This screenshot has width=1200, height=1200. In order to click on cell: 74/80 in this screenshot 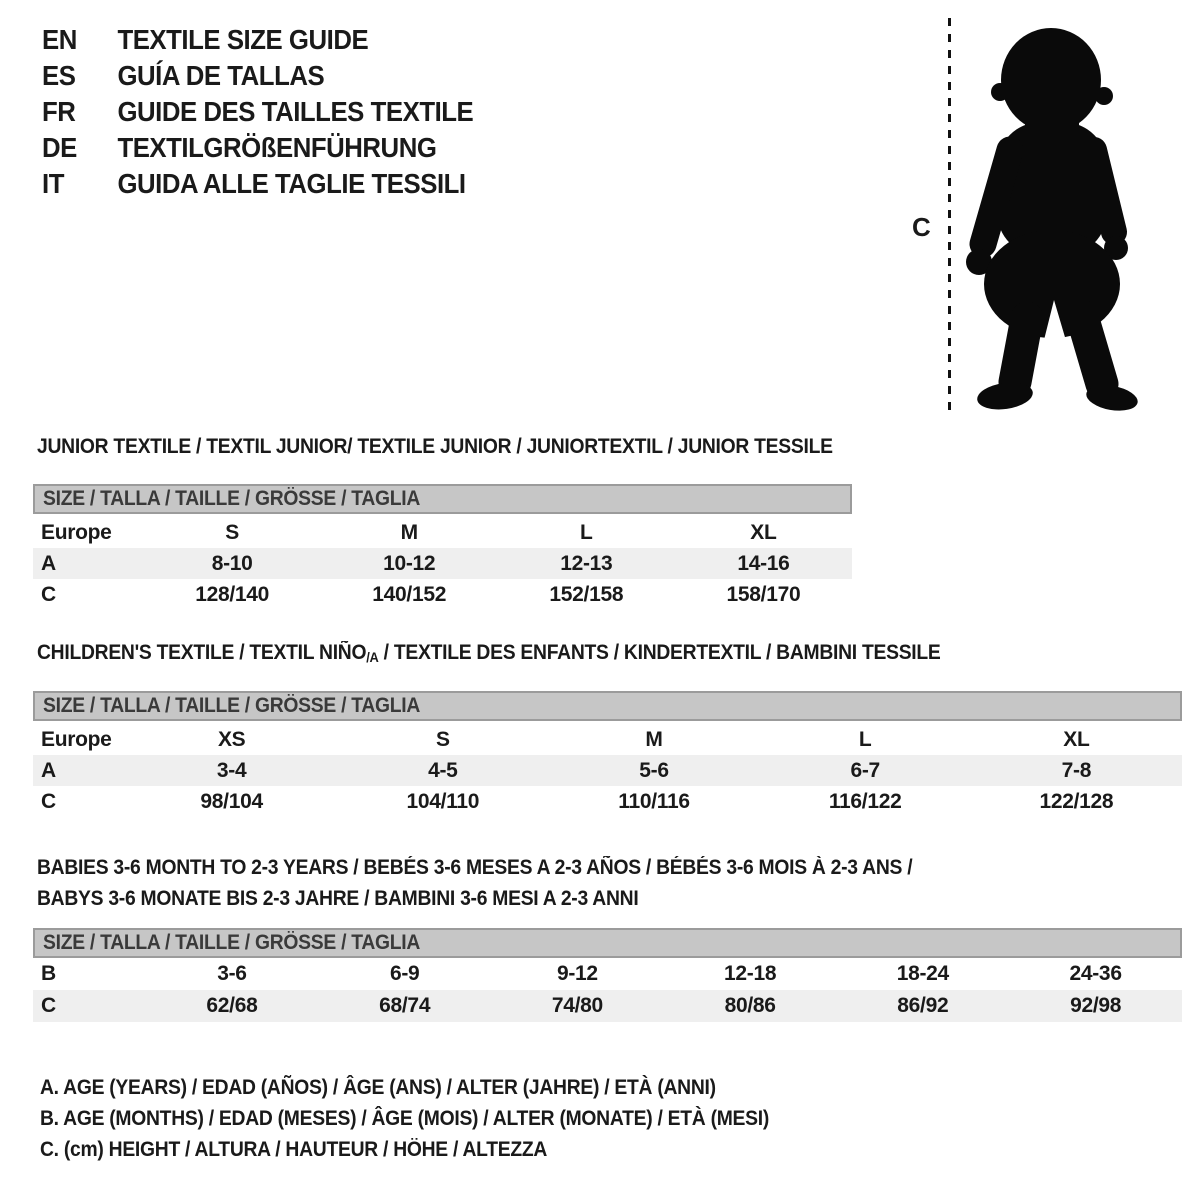, I will do `click(577, 1005)`.